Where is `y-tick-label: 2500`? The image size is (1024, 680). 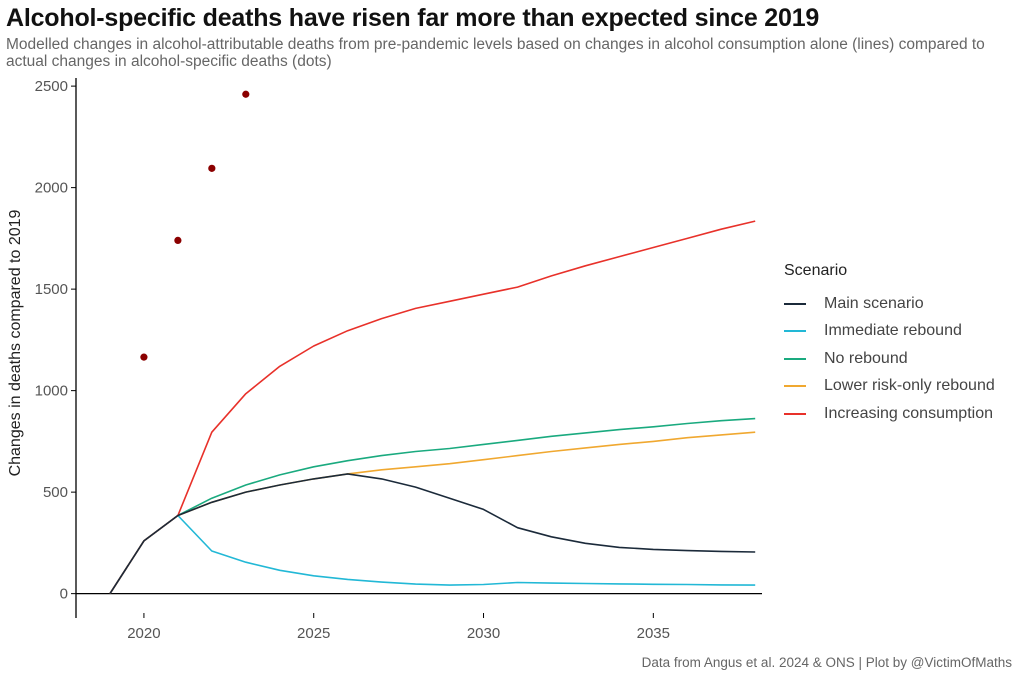 y-tick-label: 2500 is located at coordinates (51, 86).